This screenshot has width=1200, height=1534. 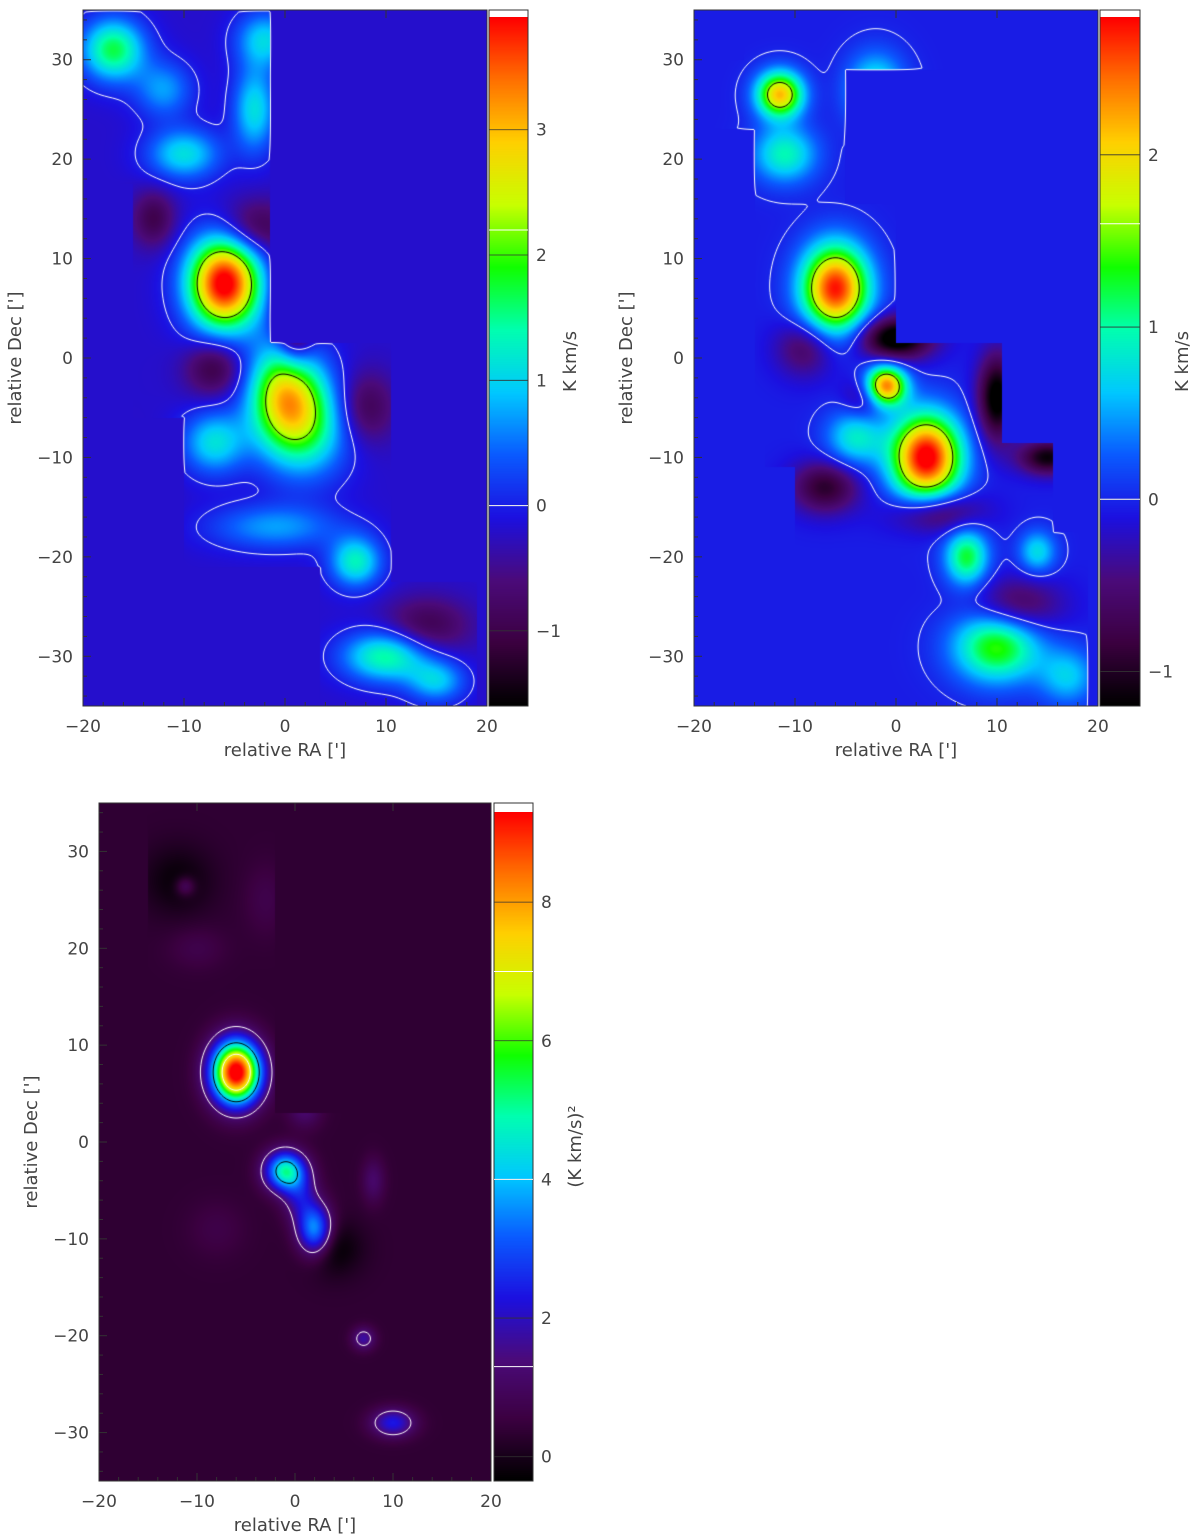 What do you see at coordinates (534, 358) in the screenshot?
I see `colorbar: −1 0 1 2 3 K km/s` at bounding box center [534, 358].